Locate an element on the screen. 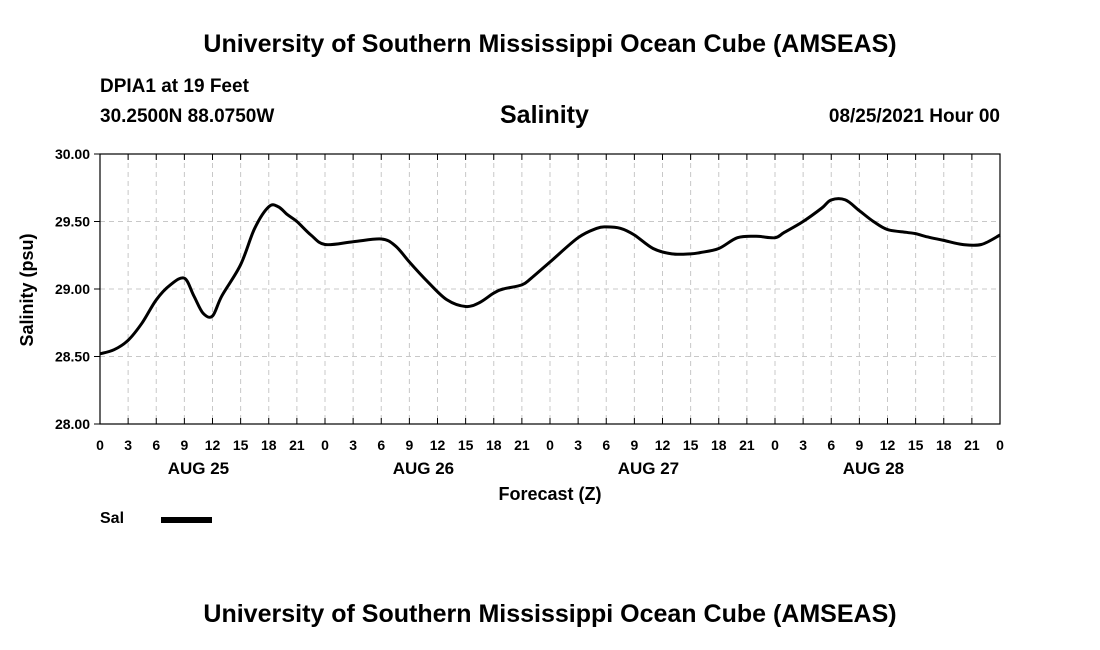 The height and width of the screenshot is (650, 1100). y-tick-label: 28.50 is located at coordinates (72, 357).